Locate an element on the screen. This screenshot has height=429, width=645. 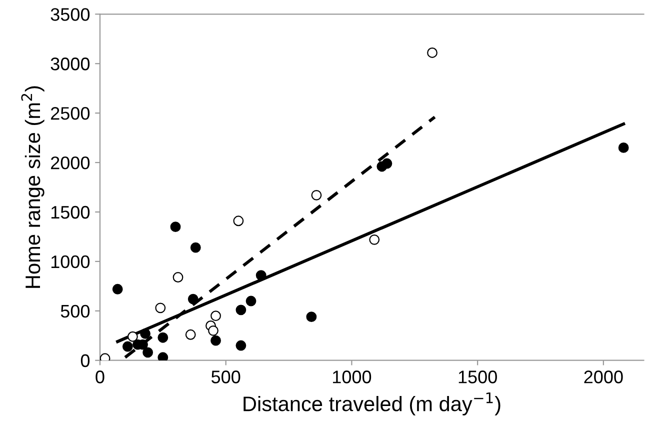
y-tick-label: 3500 is located at coordinates (70, 14).